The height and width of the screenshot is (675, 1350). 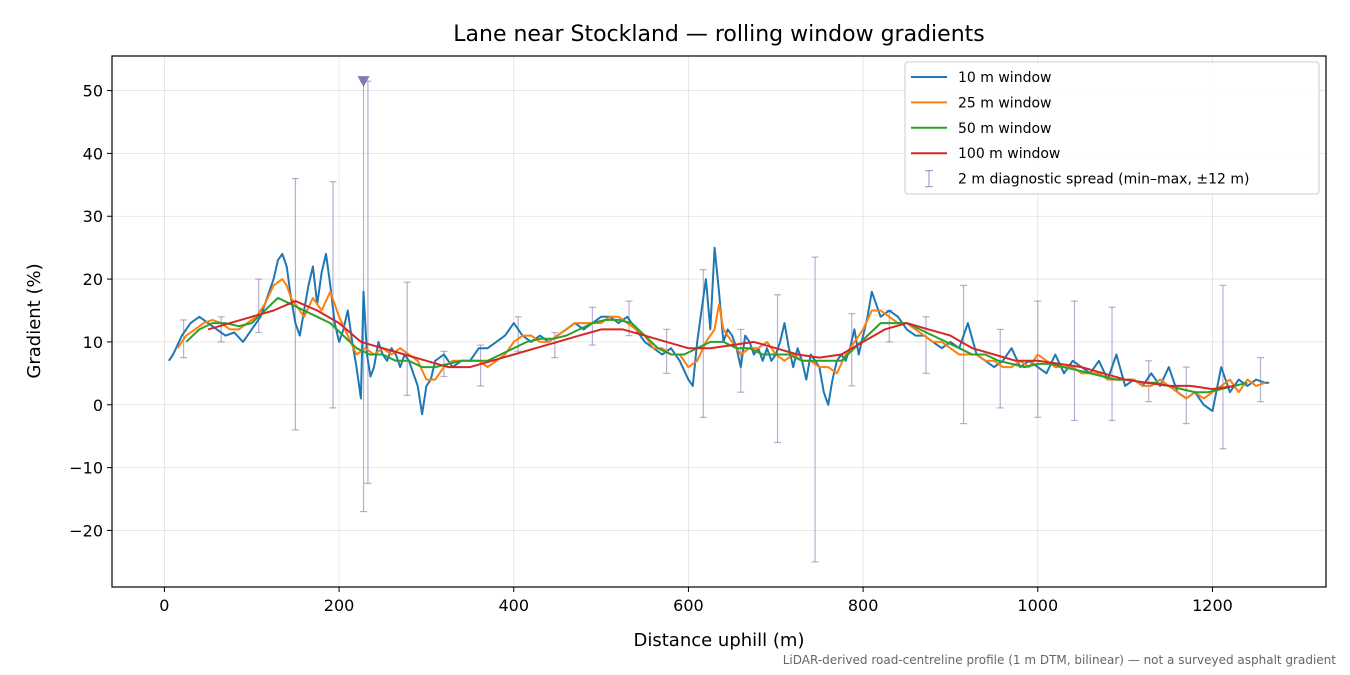 What do you see at coordinates (929, 179) in the screenshot?
I see `legend-swatch-errorbar` at bounding box center [929, 179].